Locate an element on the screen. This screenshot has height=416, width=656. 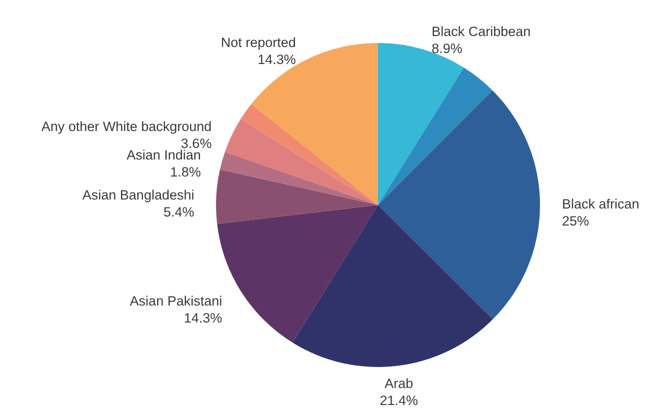
data-label: 25% is located at coordinates (576, 221).